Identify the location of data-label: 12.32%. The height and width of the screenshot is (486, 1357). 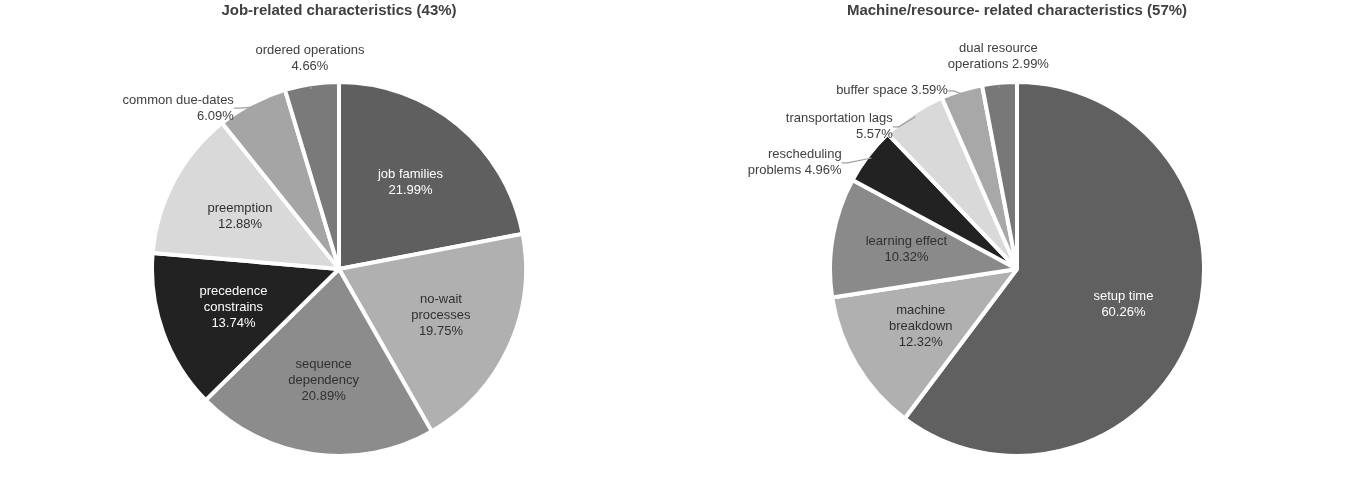
(921, 342).